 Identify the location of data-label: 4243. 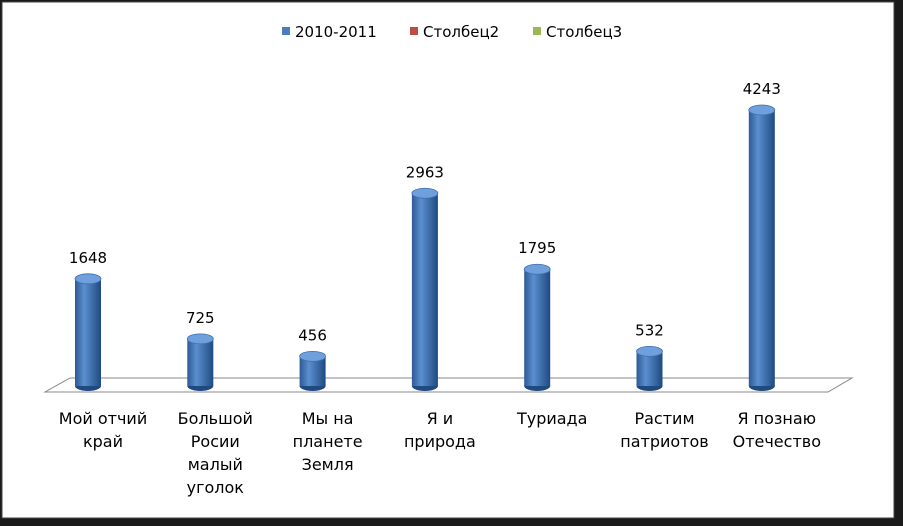
(762, 89).